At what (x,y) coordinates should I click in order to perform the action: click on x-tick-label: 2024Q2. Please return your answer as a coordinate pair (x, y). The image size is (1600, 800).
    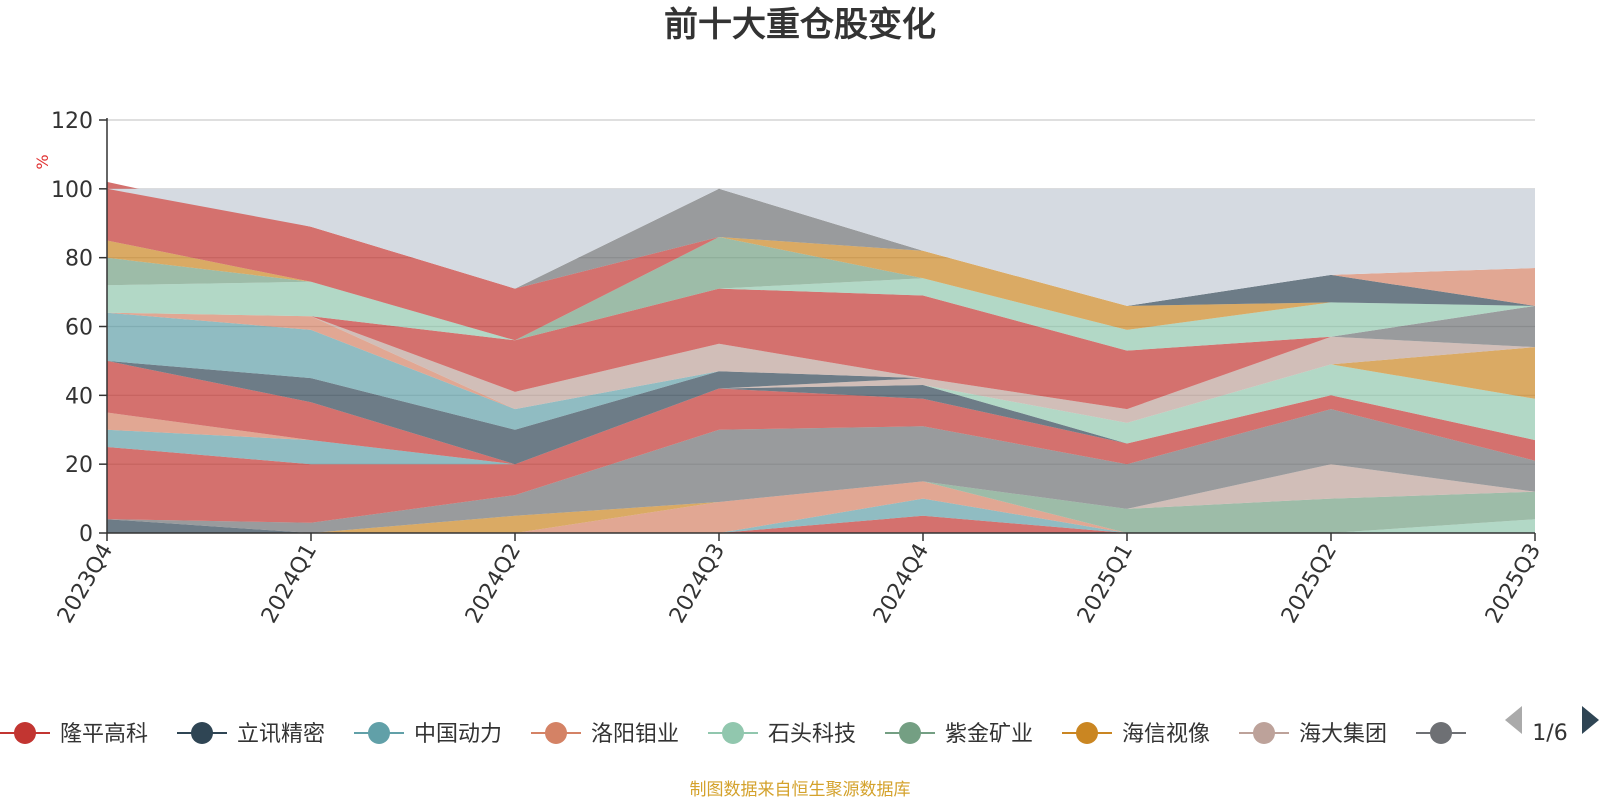
    Looking at the image, I should click on (493, 584).